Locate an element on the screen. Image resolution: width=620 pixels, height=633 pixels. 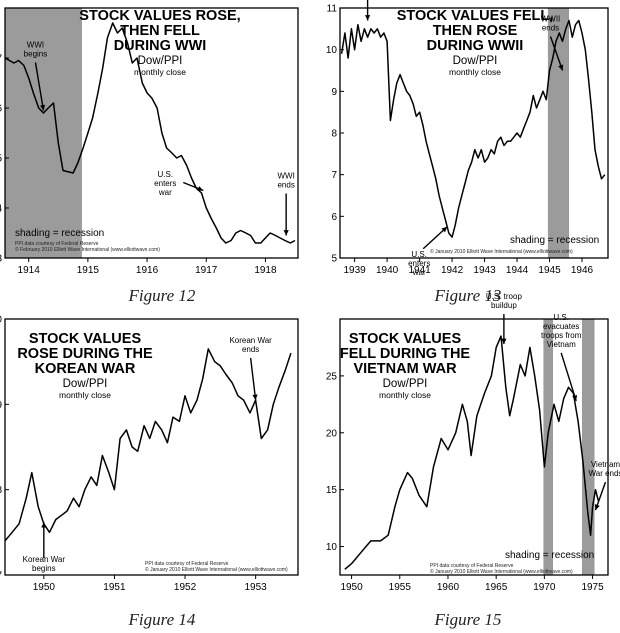
annotation-text: War ends is located at coordinates (604, 473).